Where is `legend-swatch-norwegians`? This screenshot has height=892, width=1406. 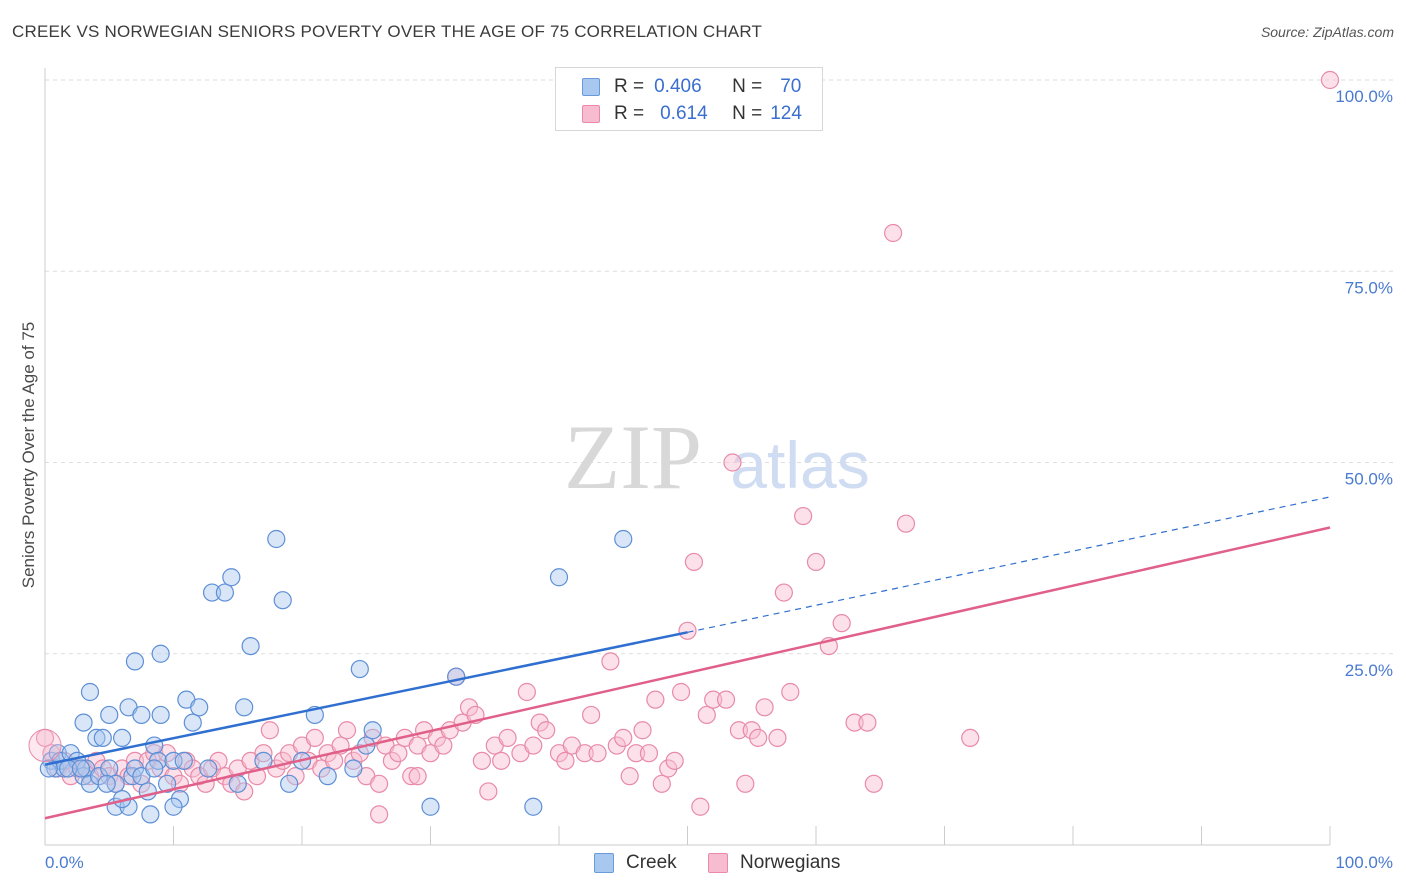
legend-swatch-norwegians is located at coordinates (591, 114).